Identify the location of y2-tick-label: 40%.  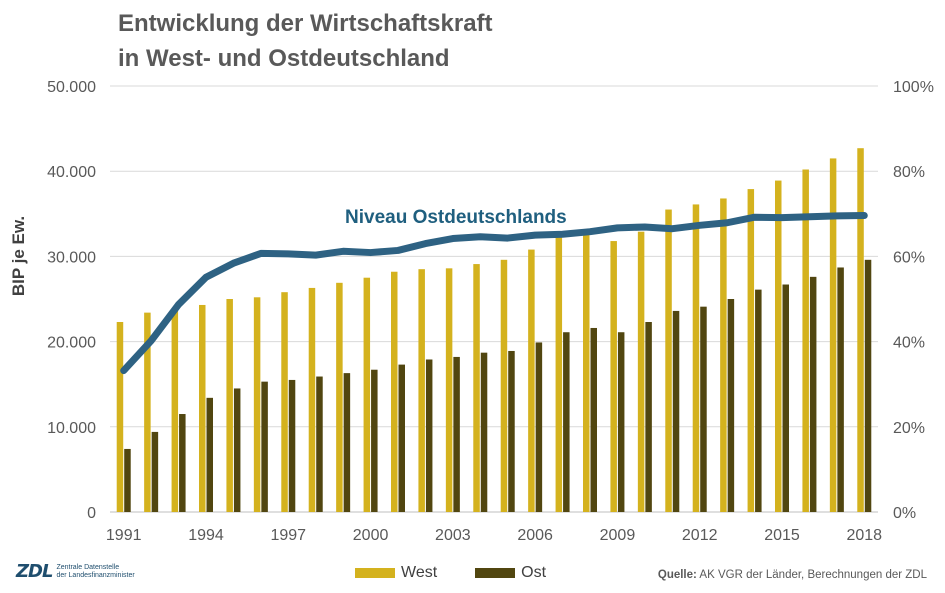
(909, 343).